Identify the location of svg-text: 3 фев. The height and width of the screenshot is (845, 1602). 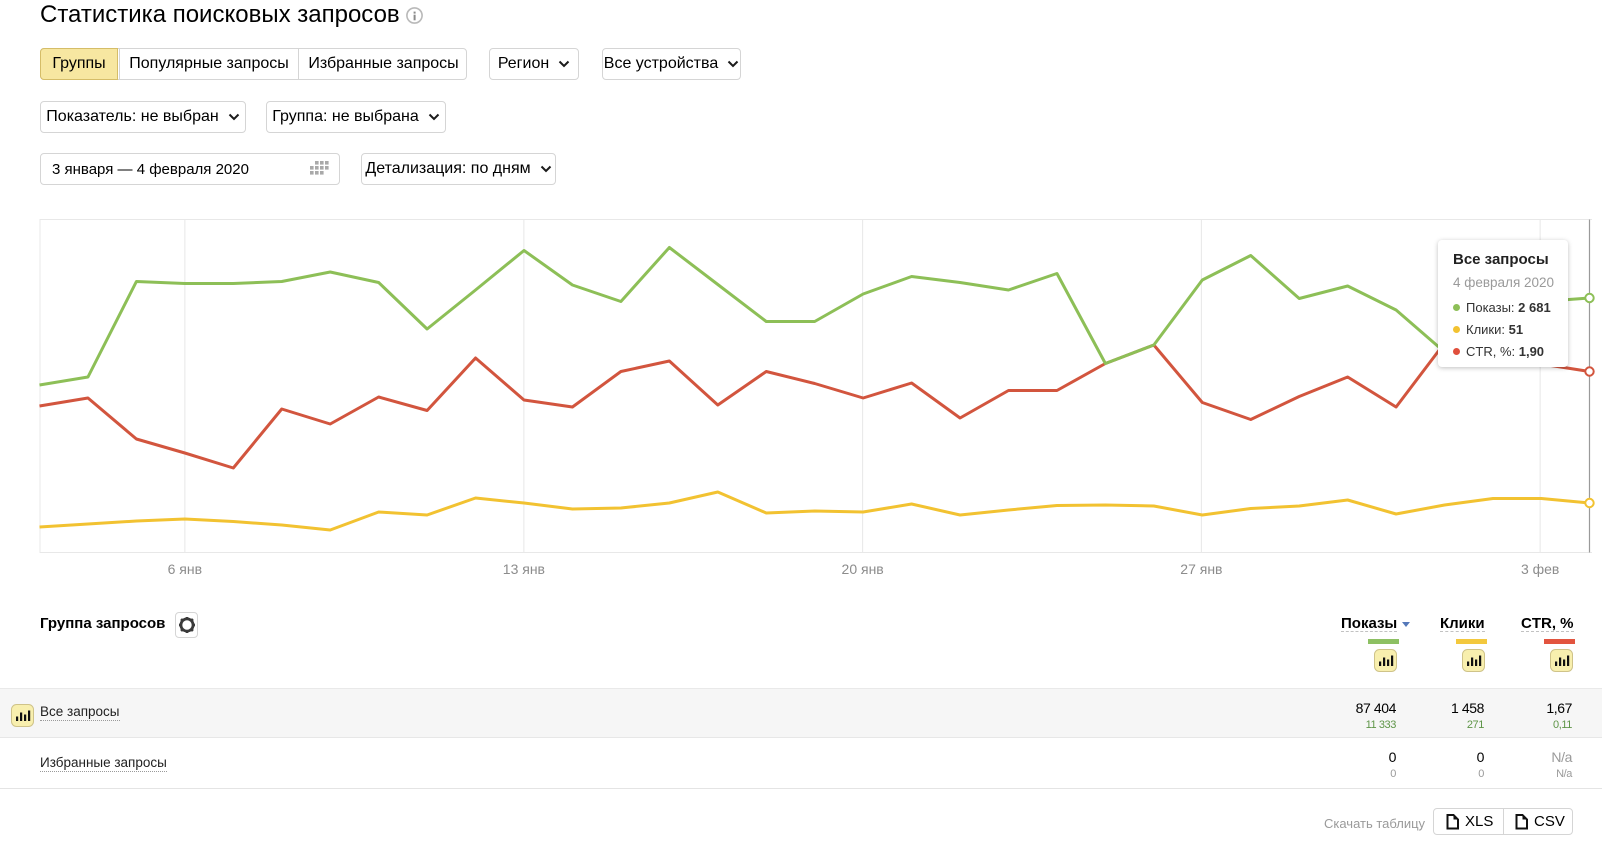
(1540, 569).